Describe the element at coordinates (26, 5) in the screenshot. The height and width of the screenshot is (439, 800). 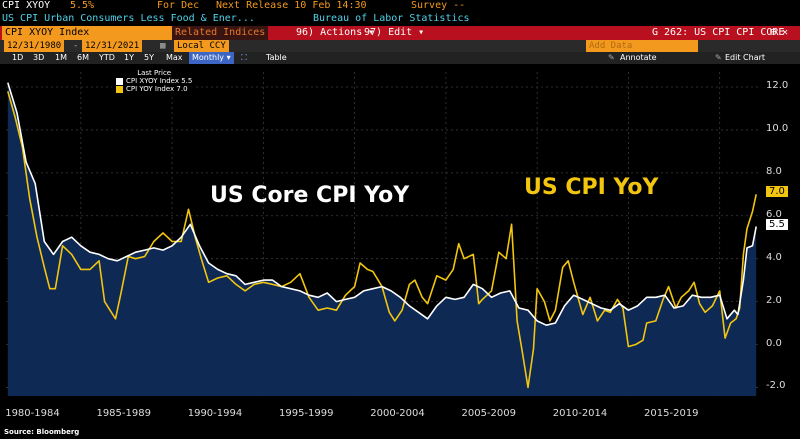
I see `ticker-symbol: CPI XYOY` at that location.